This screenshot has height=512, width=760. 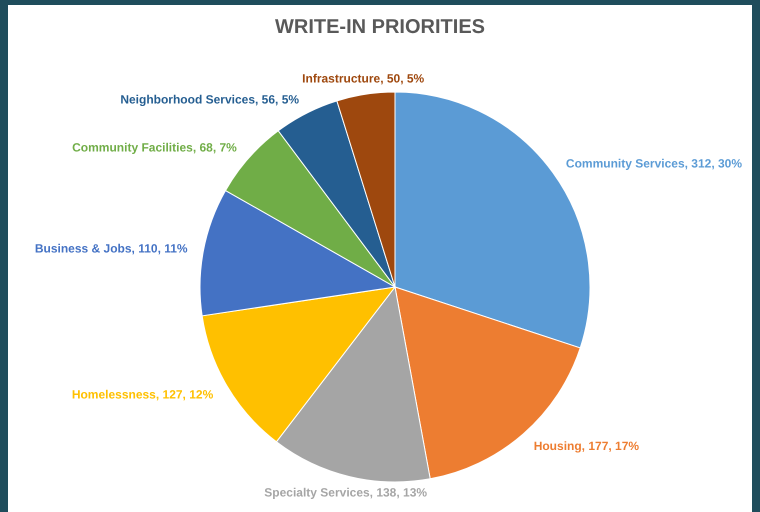 What do you see at coordinates (380, 27) in the screenshot?
I see `chart-title: WRITE-IN PRIORITIES` at bounding box center [380, 27].